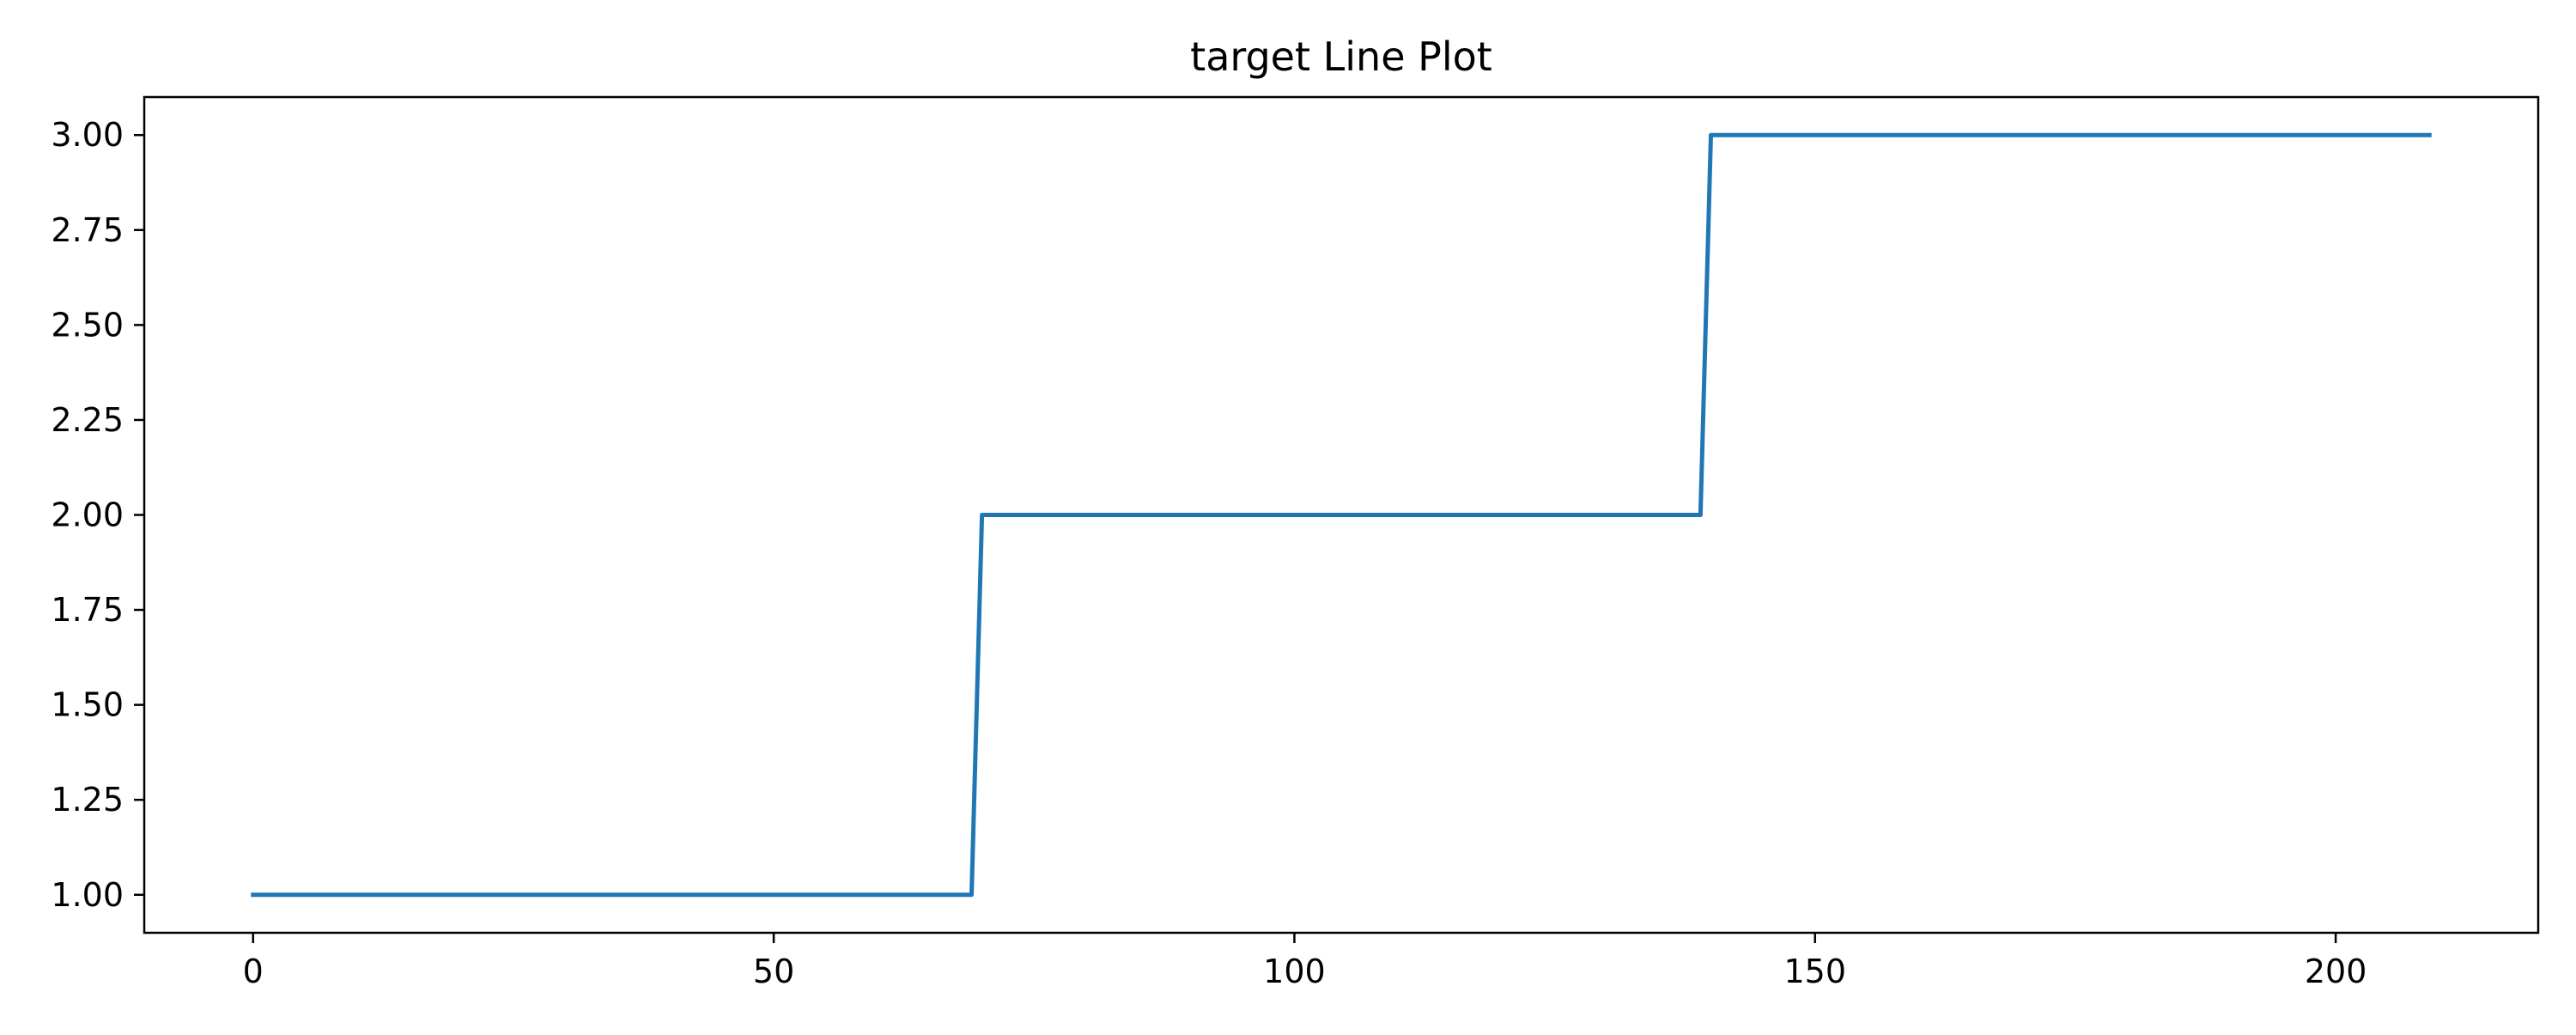  What do you see at coordinates (87, 420) in the screenshot?
I see `y-tick-label: 2.25` at bounding box center [87, 420].